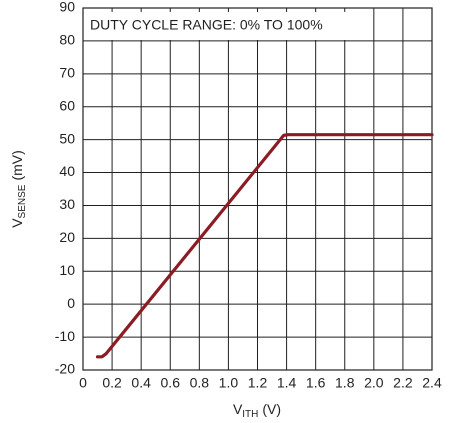  What do you see at coordinates (374, 383) in the screenshot?
I see `x-tick-label: 2.0` at bounding box center [374, 383].